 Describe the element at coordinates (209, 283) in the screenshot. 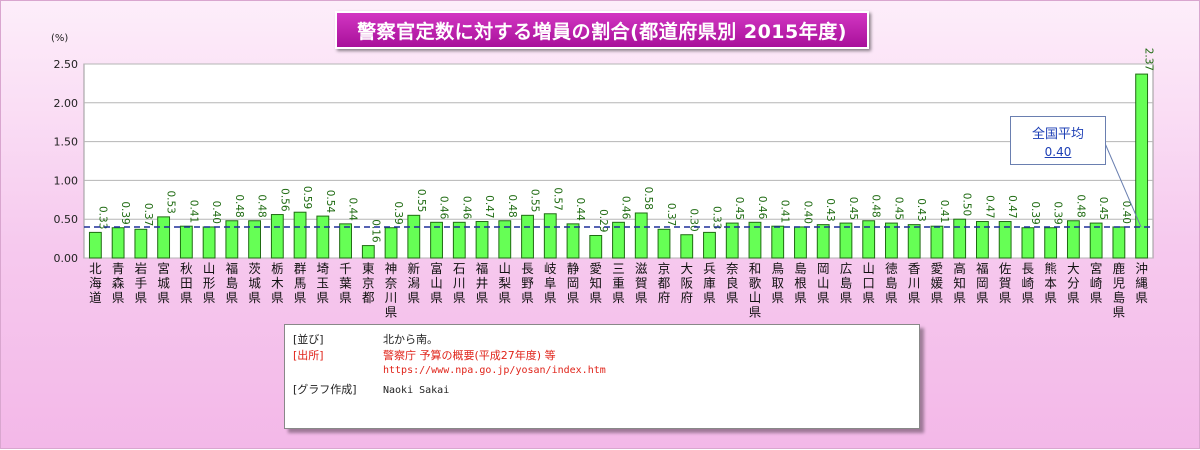

I see `x-tick-label: 山形県` at that location.